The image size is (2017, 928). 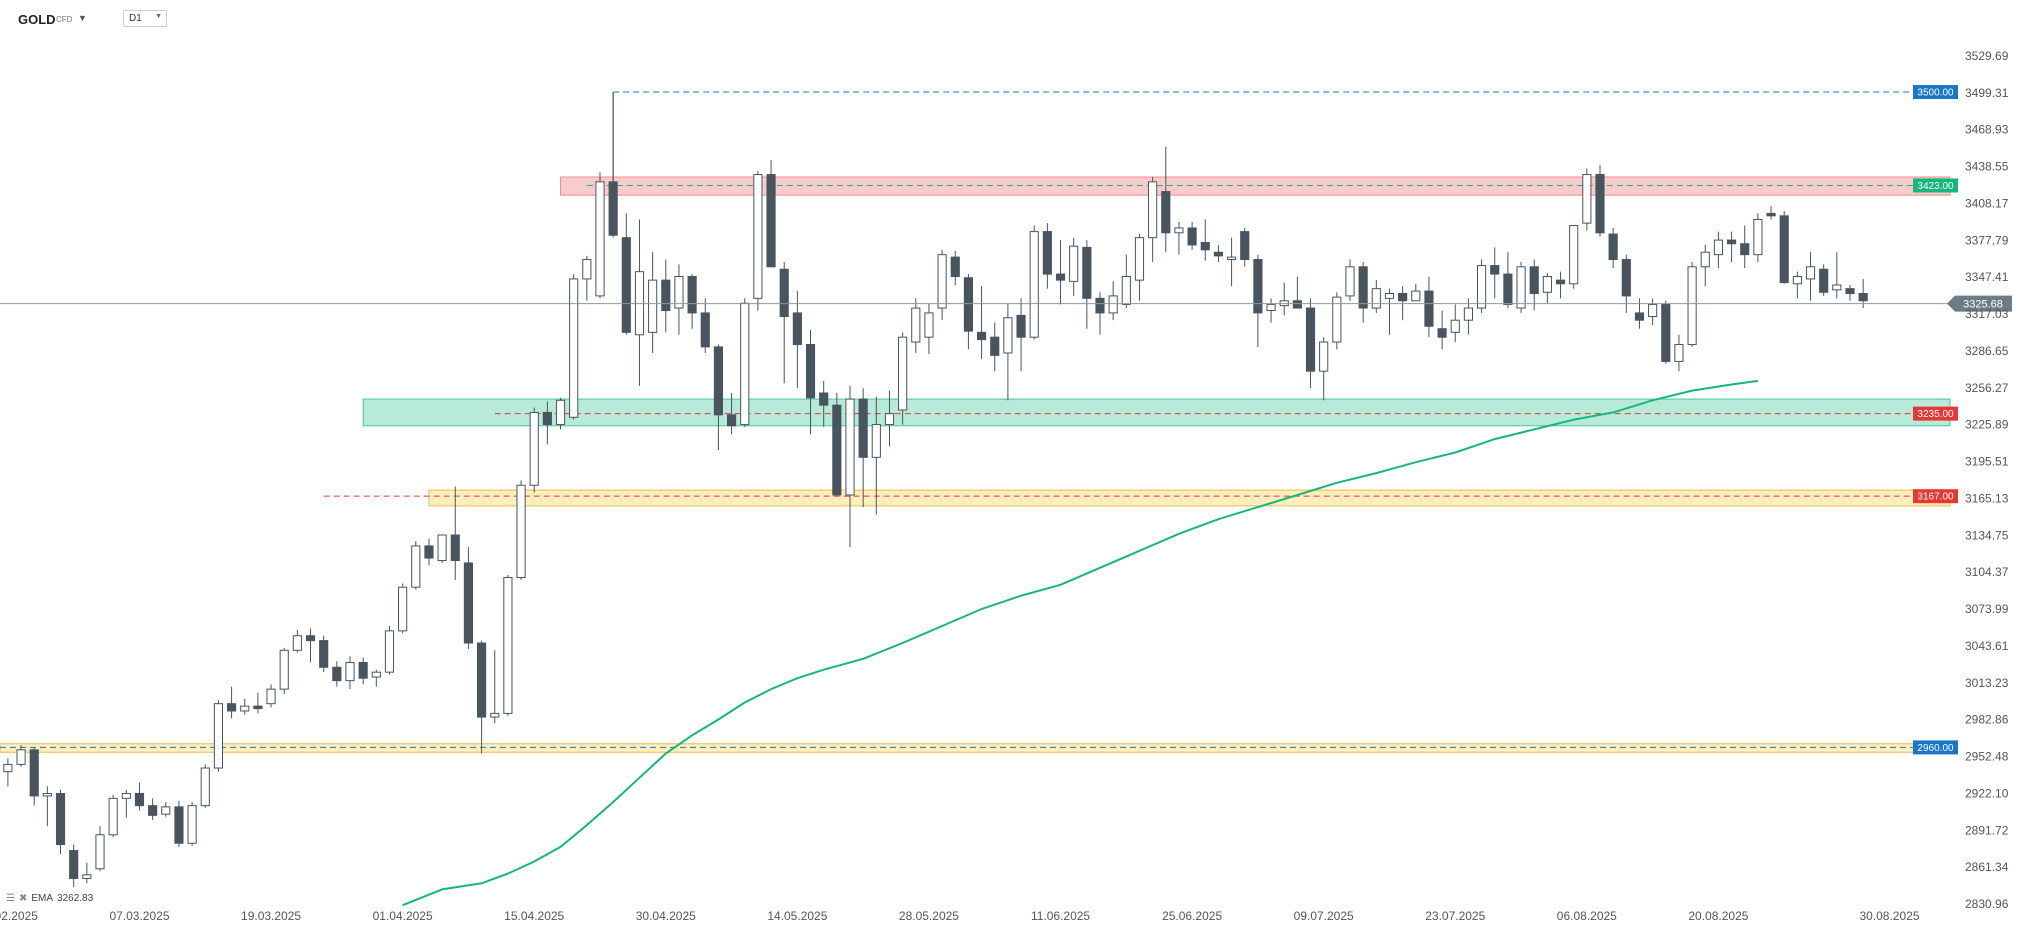 What do you see at coordinates (1987, 167) in the screenshot?
I see `y-tick-label: 3438.55` at bounding box center [1987, 167].